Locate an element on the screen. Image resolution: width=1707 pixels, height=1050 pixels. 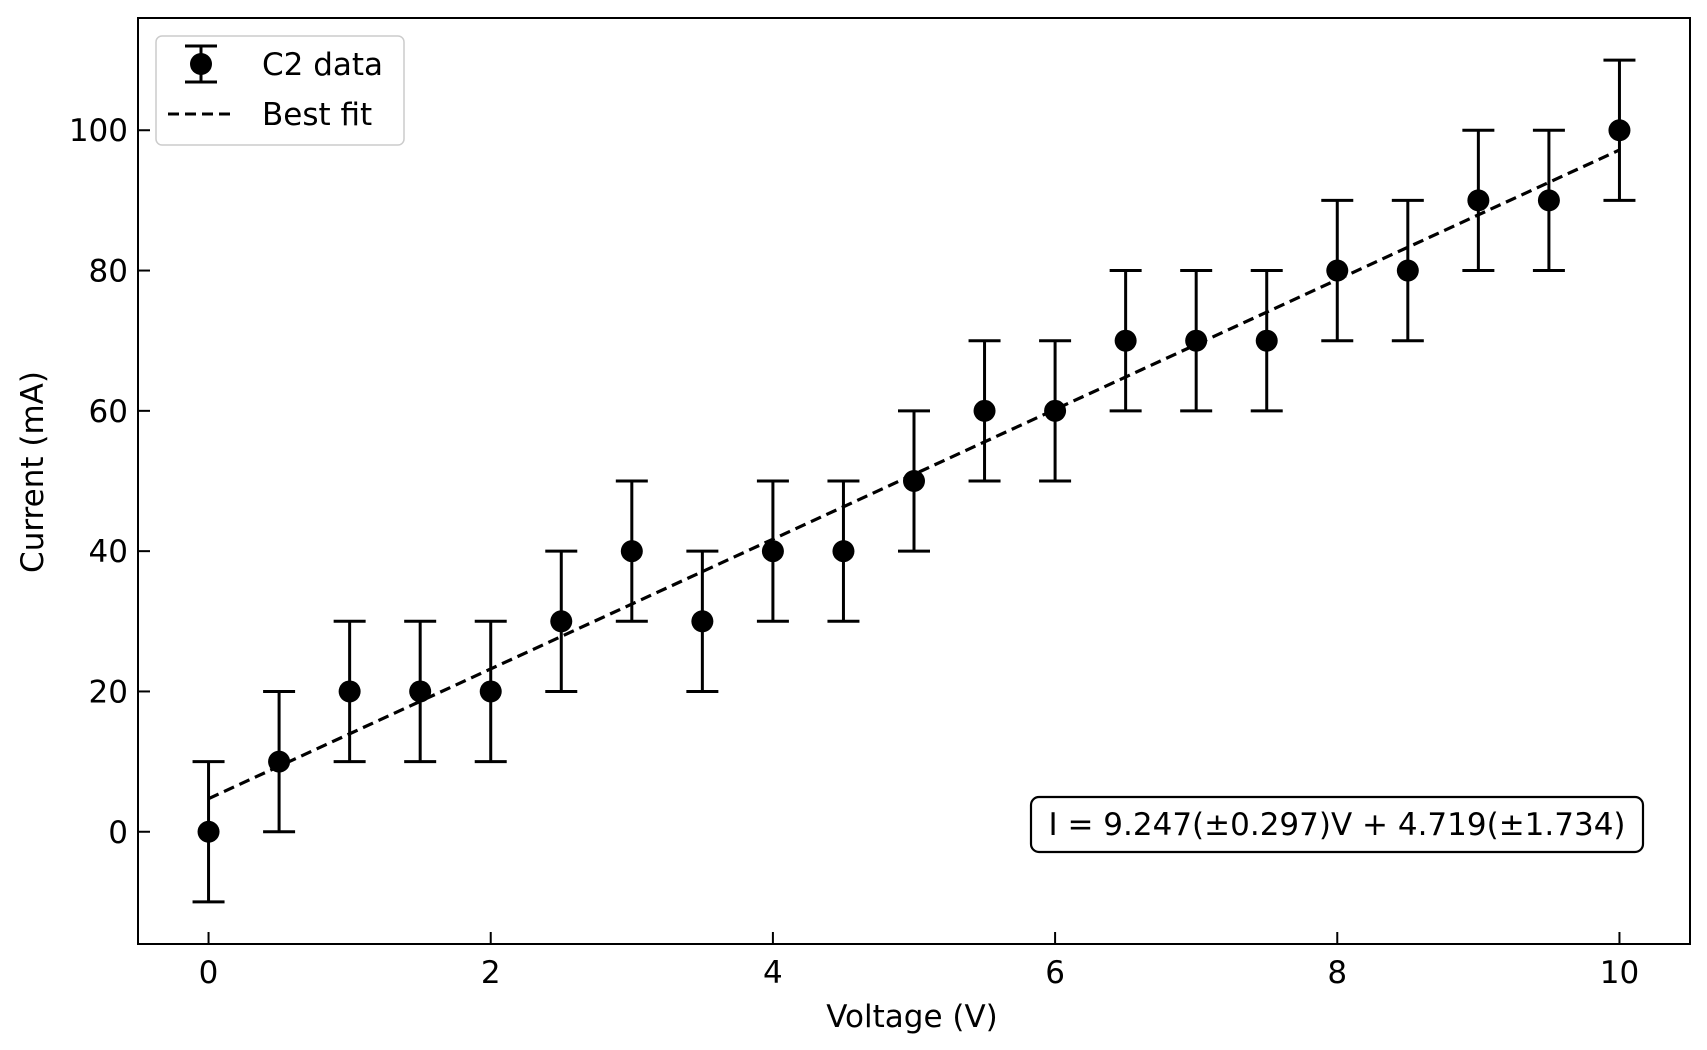
legend-label-fit: Best fit is located at coordinates (317, 115).